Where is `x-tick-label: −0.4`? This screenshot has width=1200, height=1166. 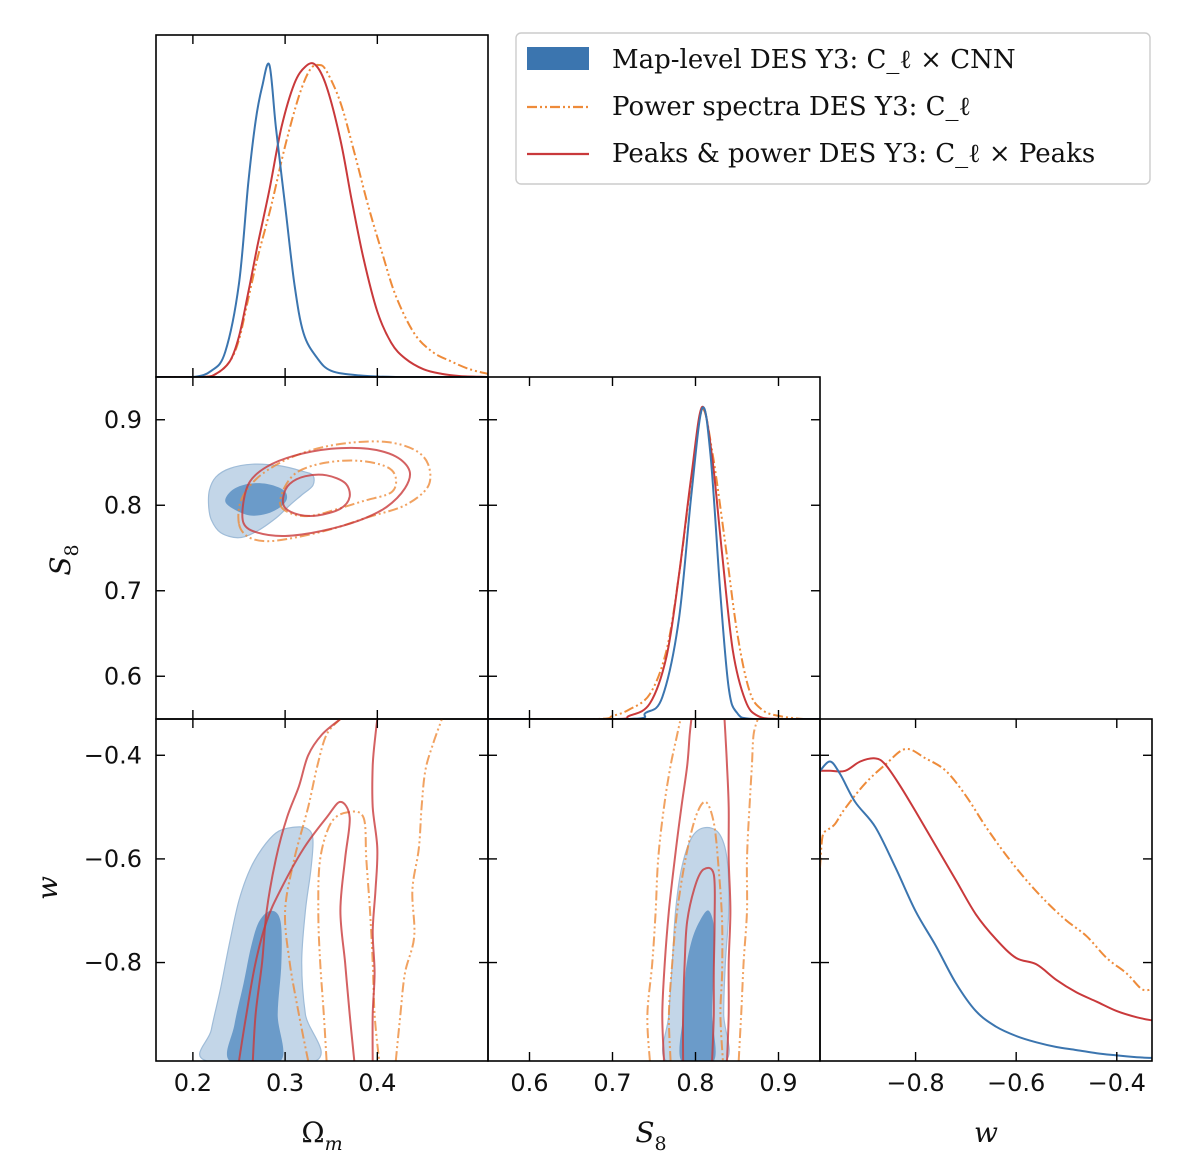
x-tick-label: −0.4 is located at coordinates (1117, 1083).